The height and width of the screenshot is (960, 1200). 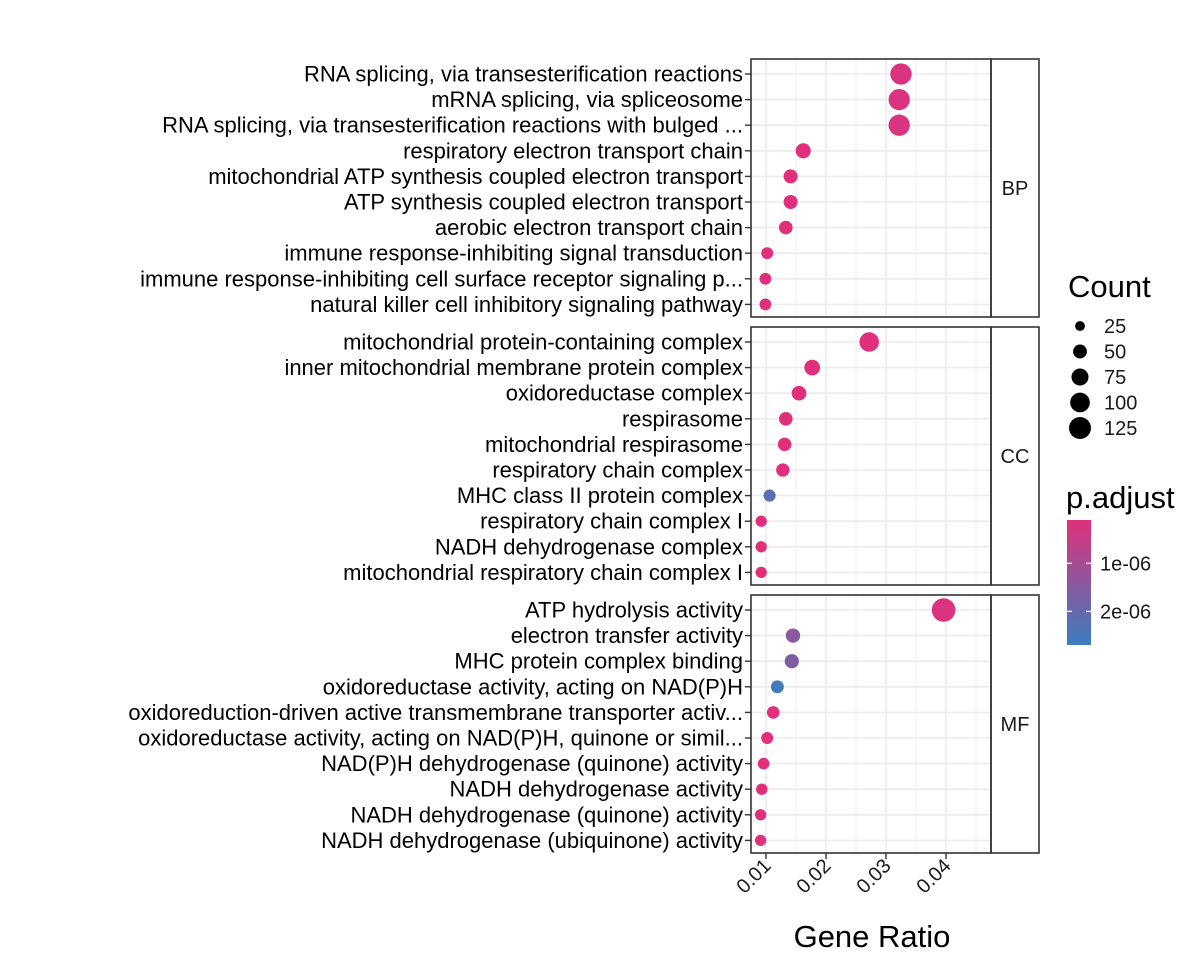 What do you see at coordinates (614, 444) in the screenshot?
I see `term-label: mitochondrial respirasome` at bounding box center [614, 444].